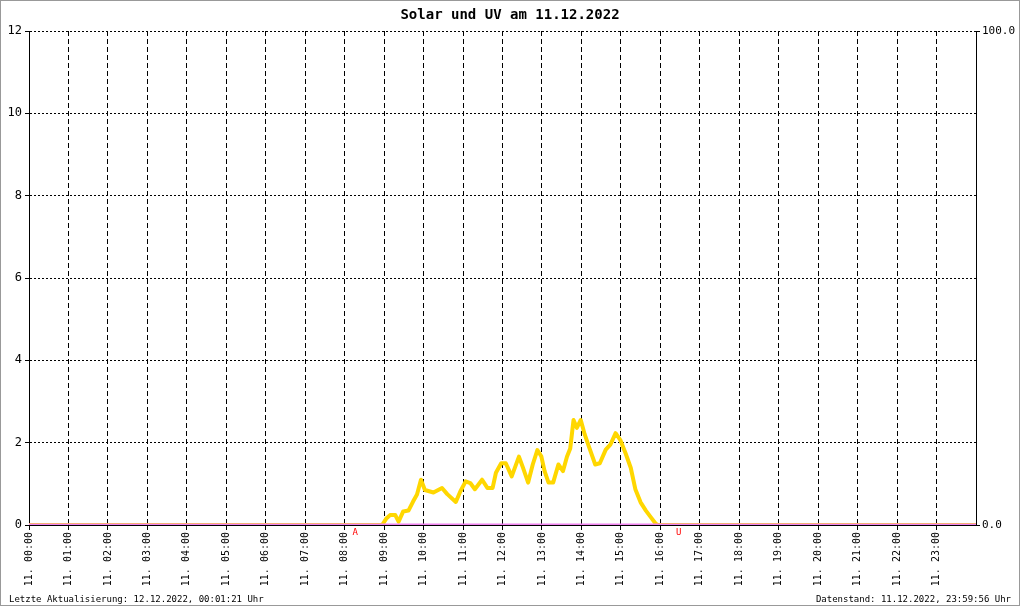  I want to click on x-tick-label: 11. 17:00, so click(699, 559).